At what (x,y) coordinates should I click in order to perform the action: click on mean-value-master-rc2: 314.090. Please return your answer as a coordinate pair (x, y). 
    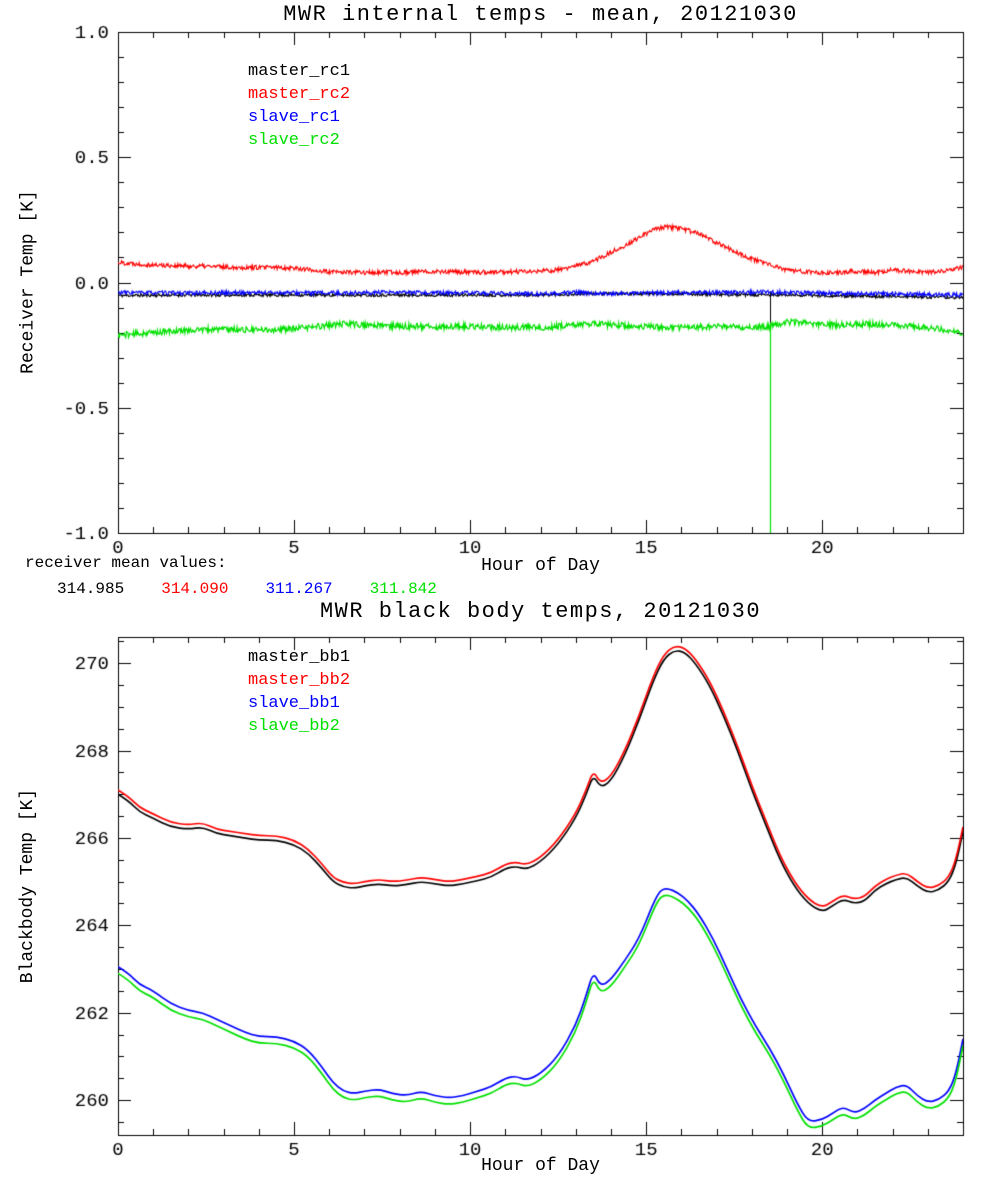
    Looking at the image, I should click on (195, 589).